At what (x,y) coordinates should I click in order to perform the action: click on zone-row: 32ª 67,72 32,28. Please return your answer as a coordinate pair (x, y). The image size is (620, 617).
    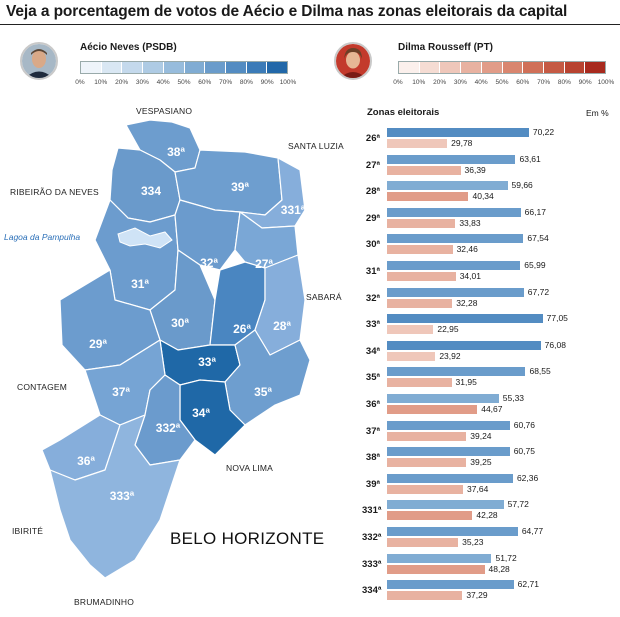
    Looking at the image, I should click on (491, 299).